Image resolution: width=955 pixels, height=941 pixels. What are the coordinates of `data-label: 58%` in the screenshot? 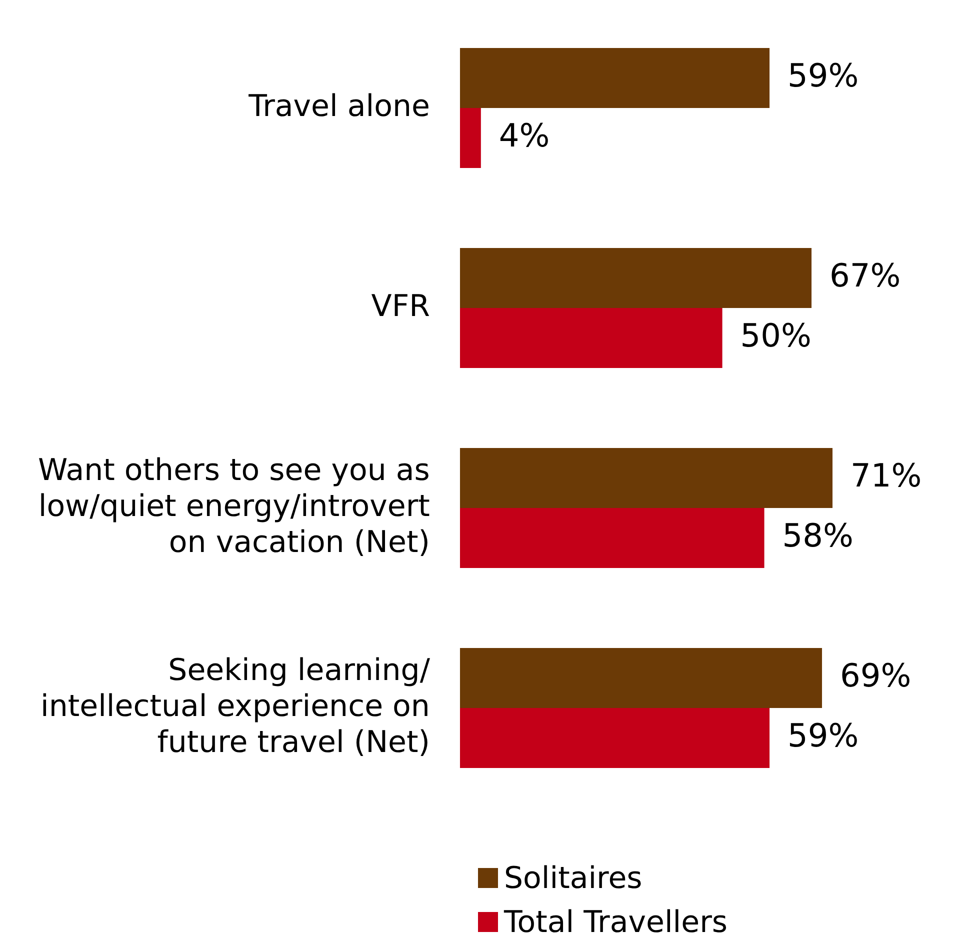 It's located at (818, 535).